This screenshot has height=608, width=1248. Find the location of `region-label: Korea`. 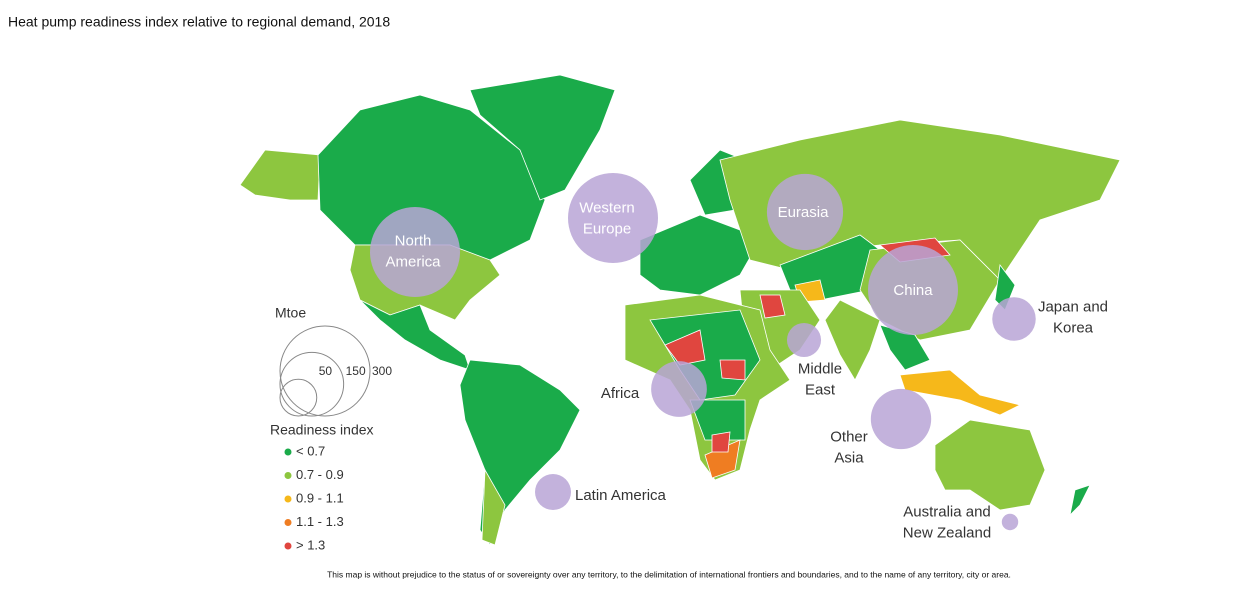

region-label: Korea is located at coordinates (1073, 327).